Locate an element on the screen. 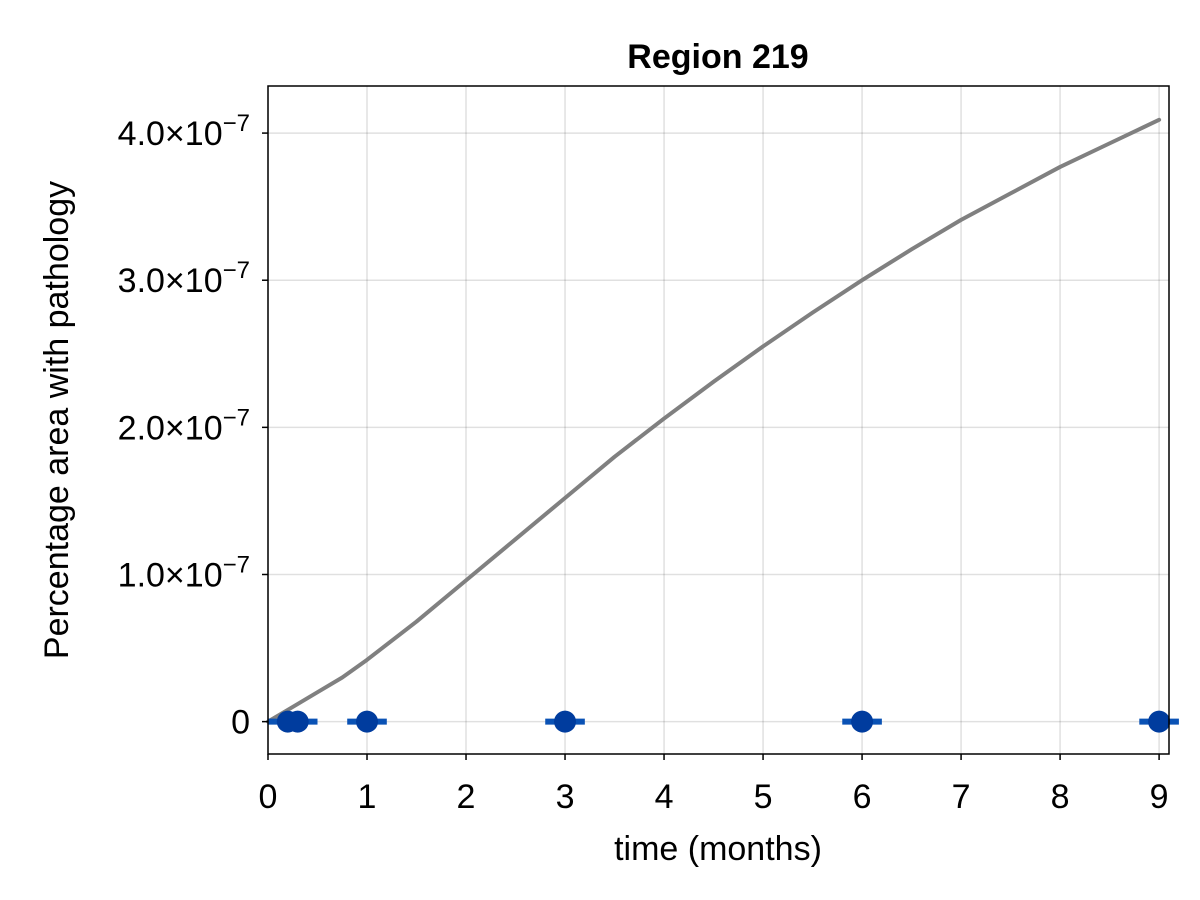  x-tick-label: 1 is located at coordinates (367, 797).